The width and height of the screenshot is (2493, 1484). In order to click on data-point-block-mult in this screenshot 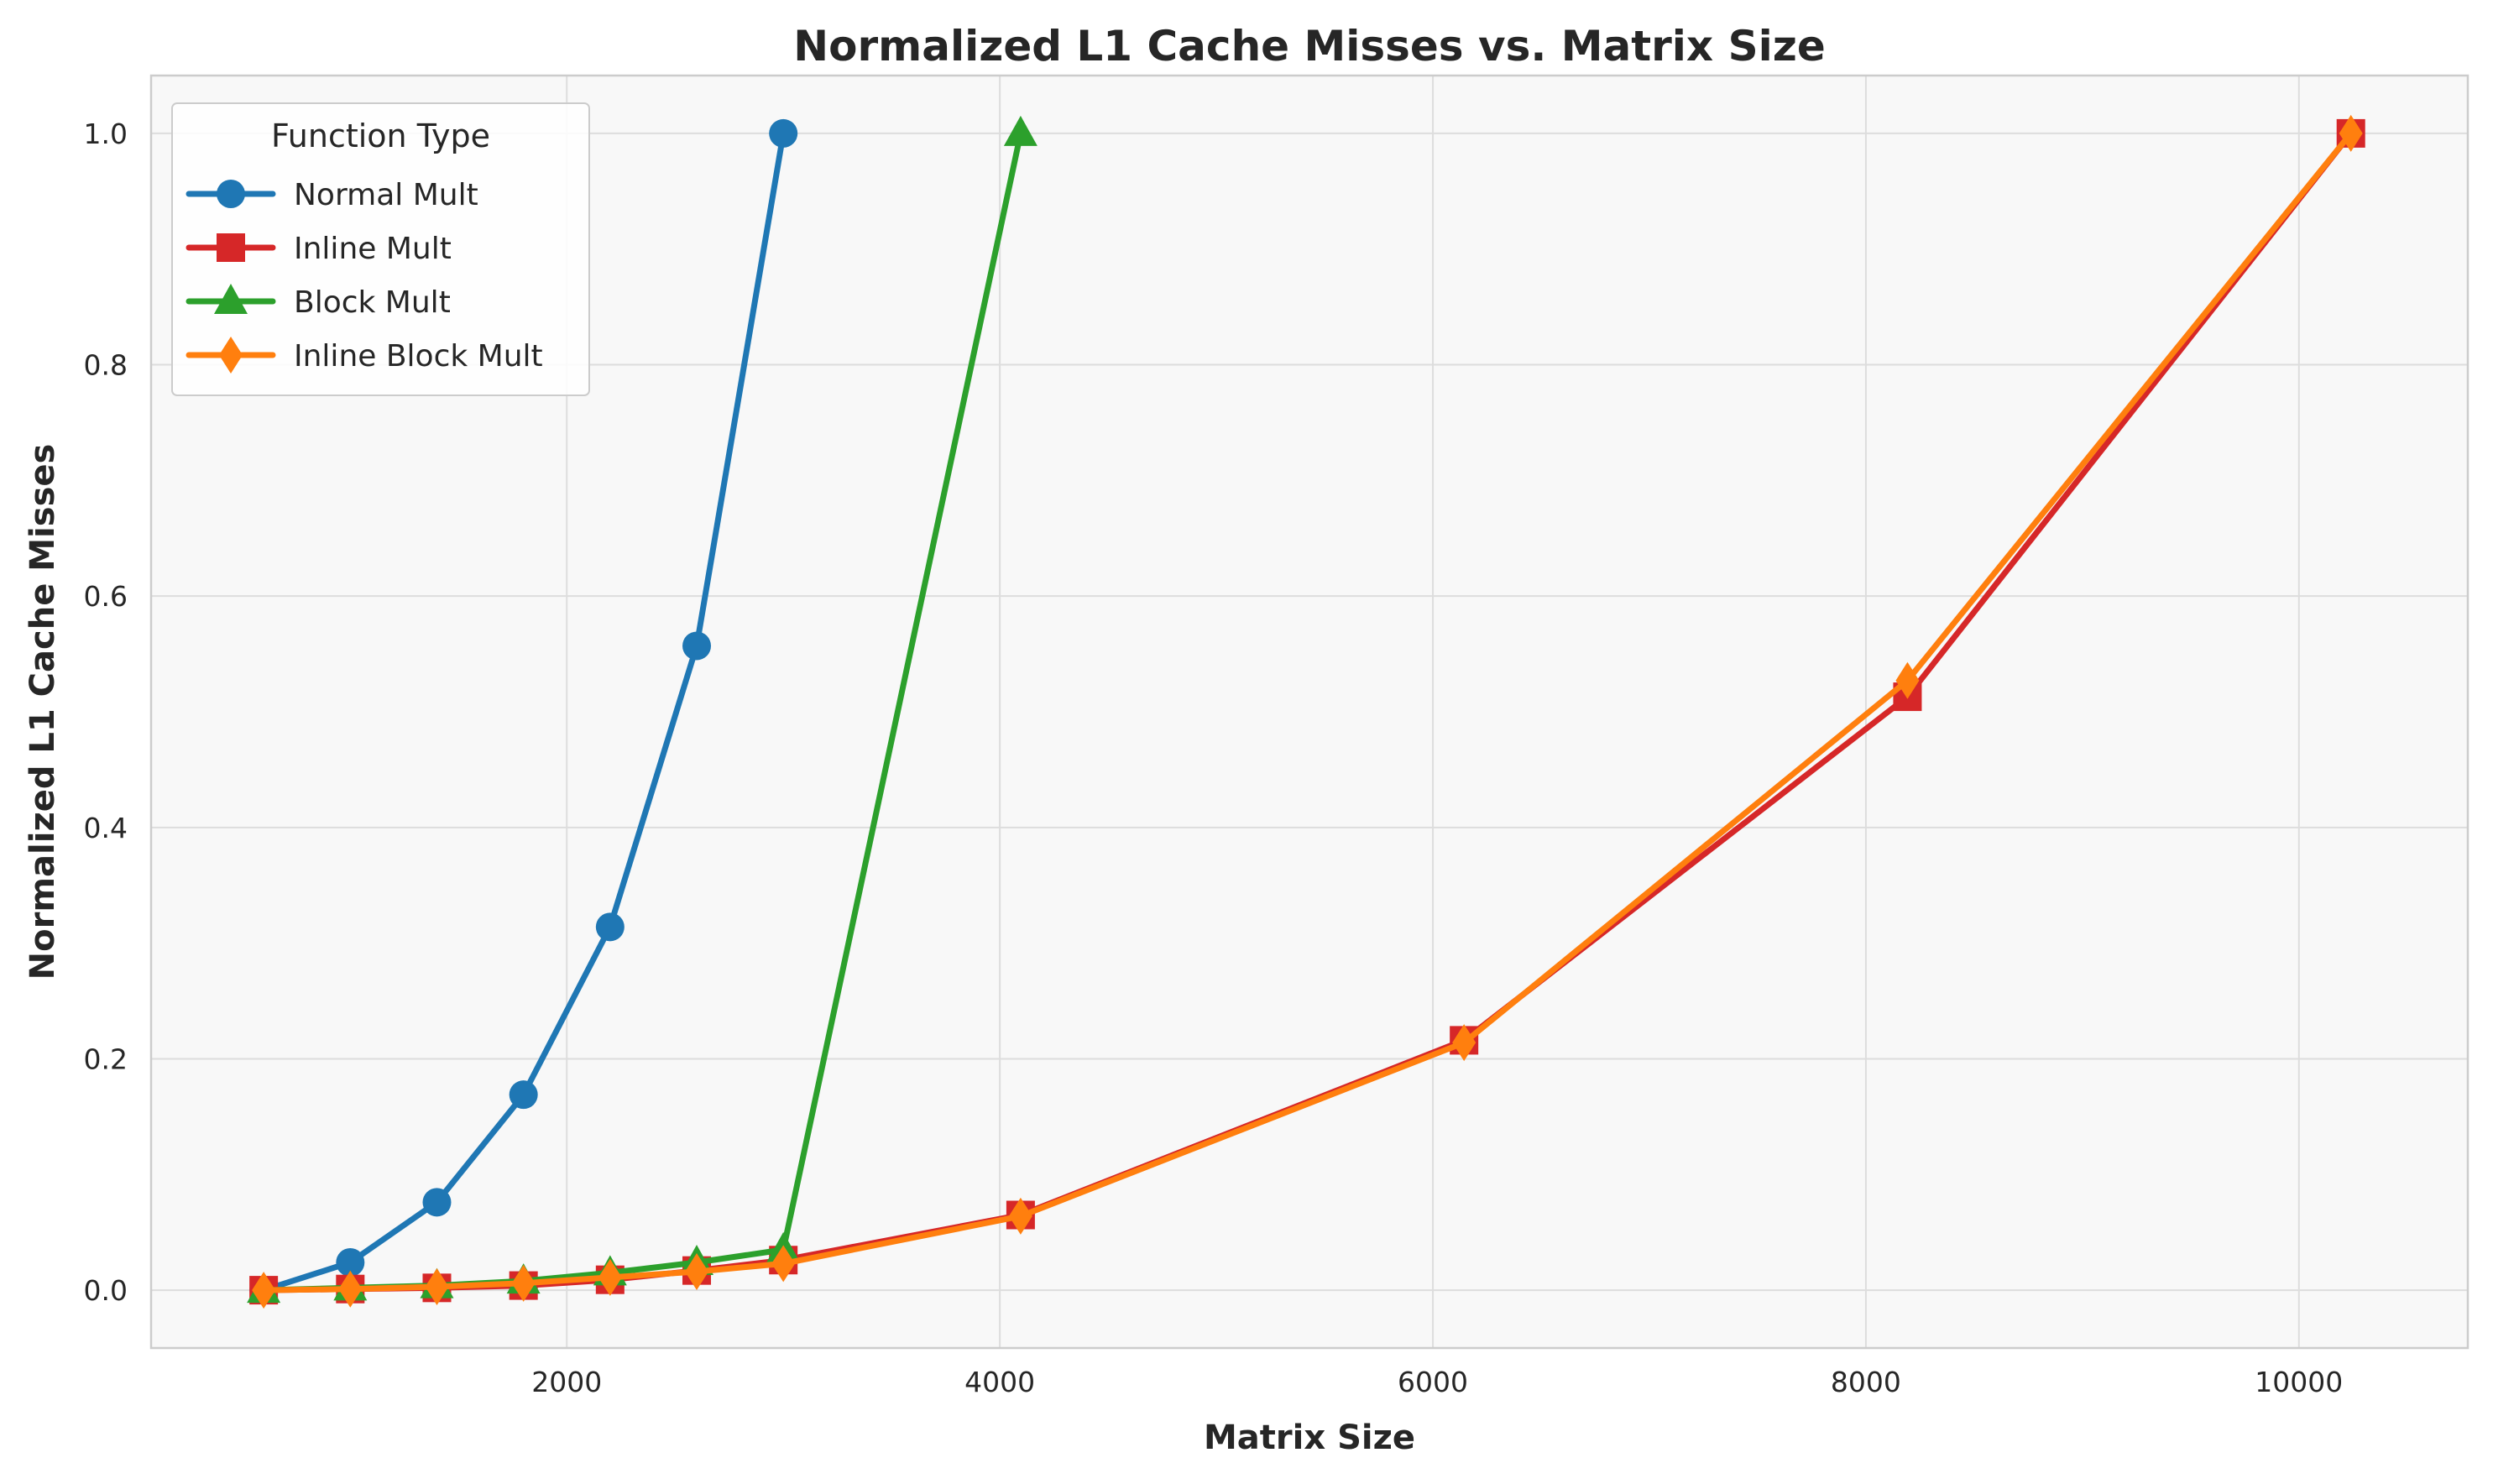, I will do `click(1020, 130)`.